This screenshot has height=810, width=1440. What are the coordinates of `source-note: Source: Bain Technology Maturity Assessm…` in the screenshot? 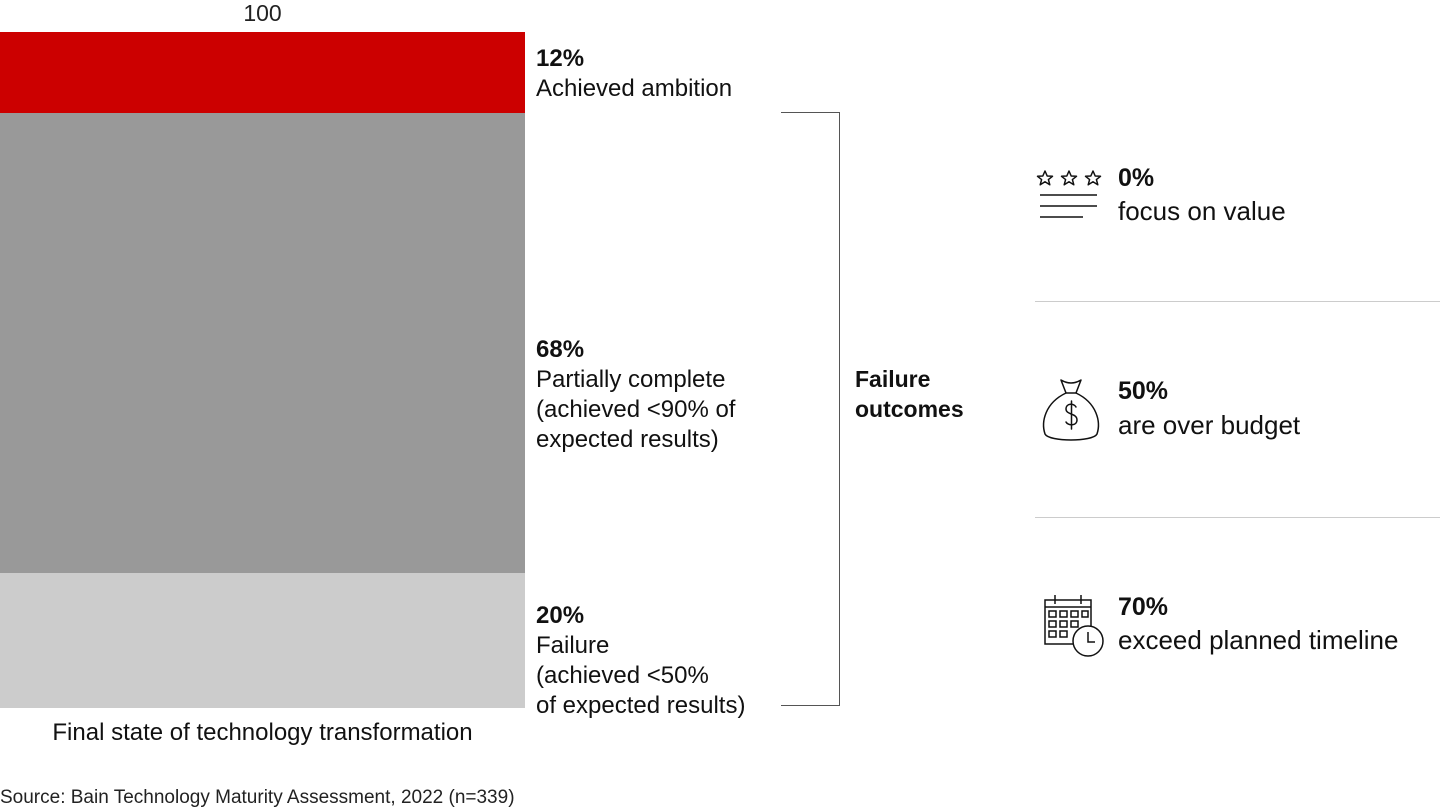 It's located at (257, 797).